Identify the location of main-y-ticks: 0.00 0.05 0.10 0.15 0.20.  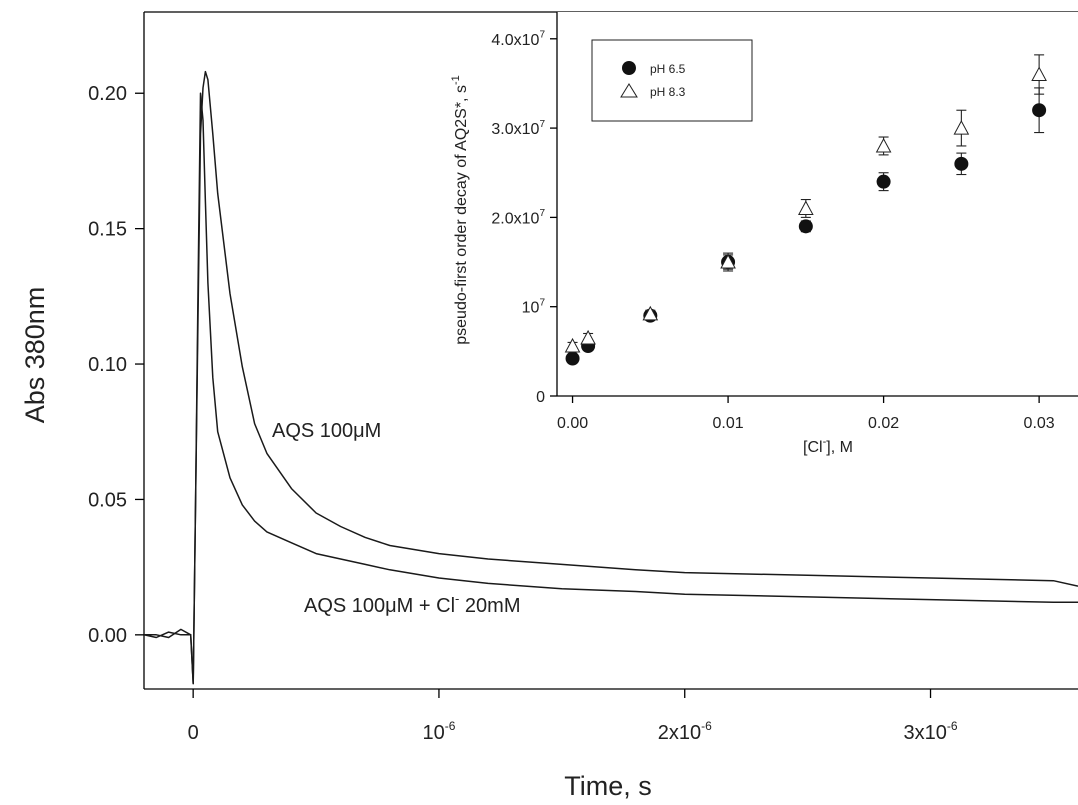
(116, 365).